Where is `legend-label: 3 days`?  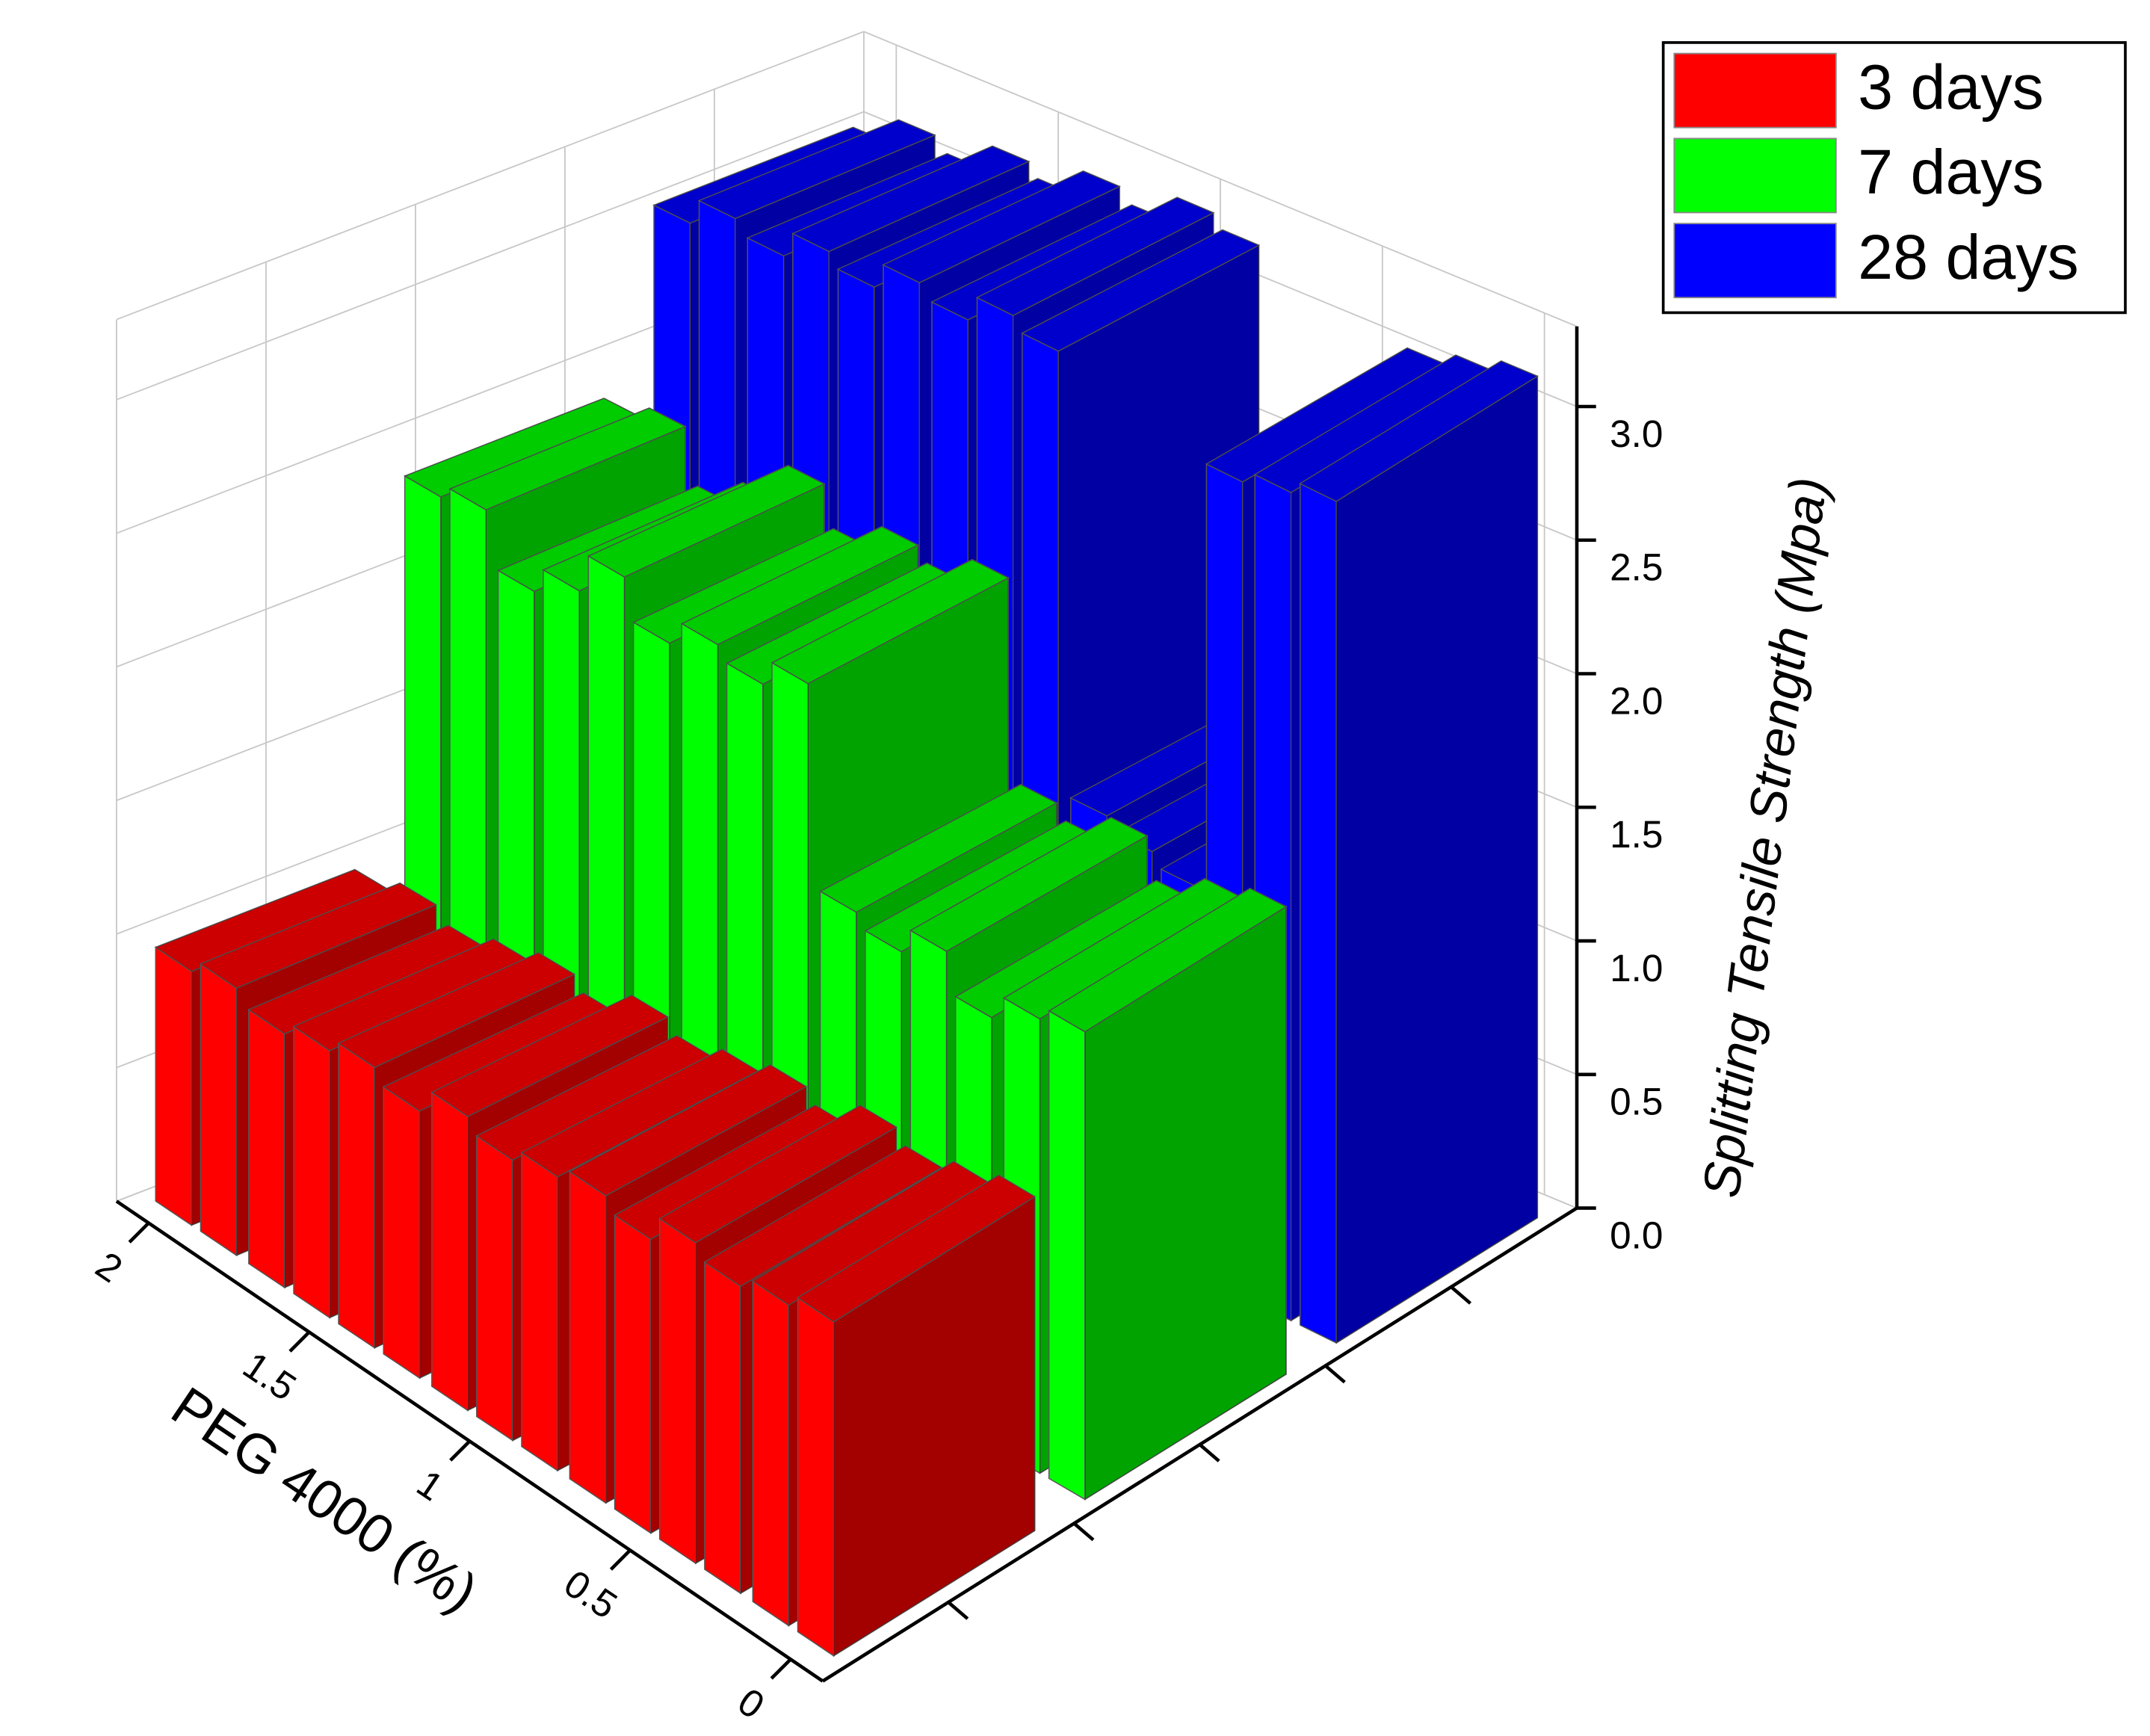
legend-label: 3 days is located at coordinates (1951, 87).